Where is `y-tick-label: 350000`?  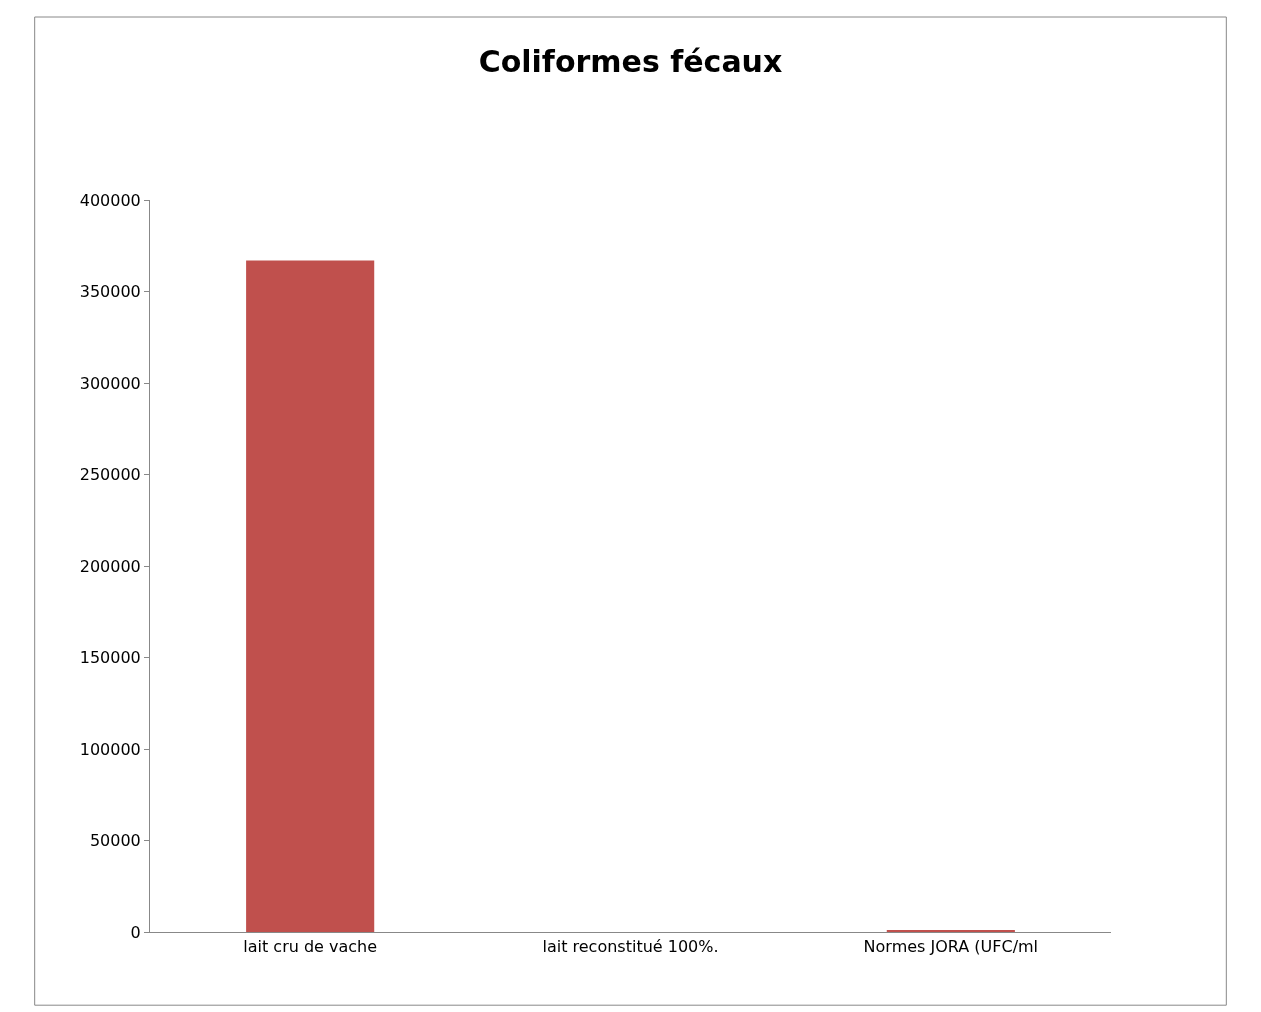 y-tick-label: 350000 is located at coordinates (110, 292).